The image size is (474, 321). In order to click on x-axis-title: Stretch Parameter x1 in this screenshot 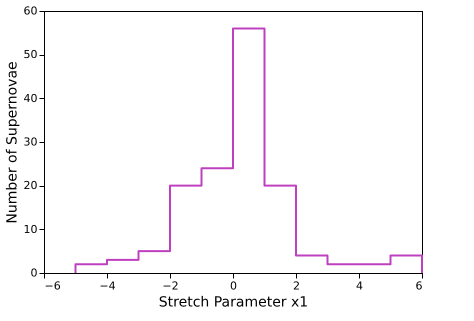, I will do `click(233, 302)`.